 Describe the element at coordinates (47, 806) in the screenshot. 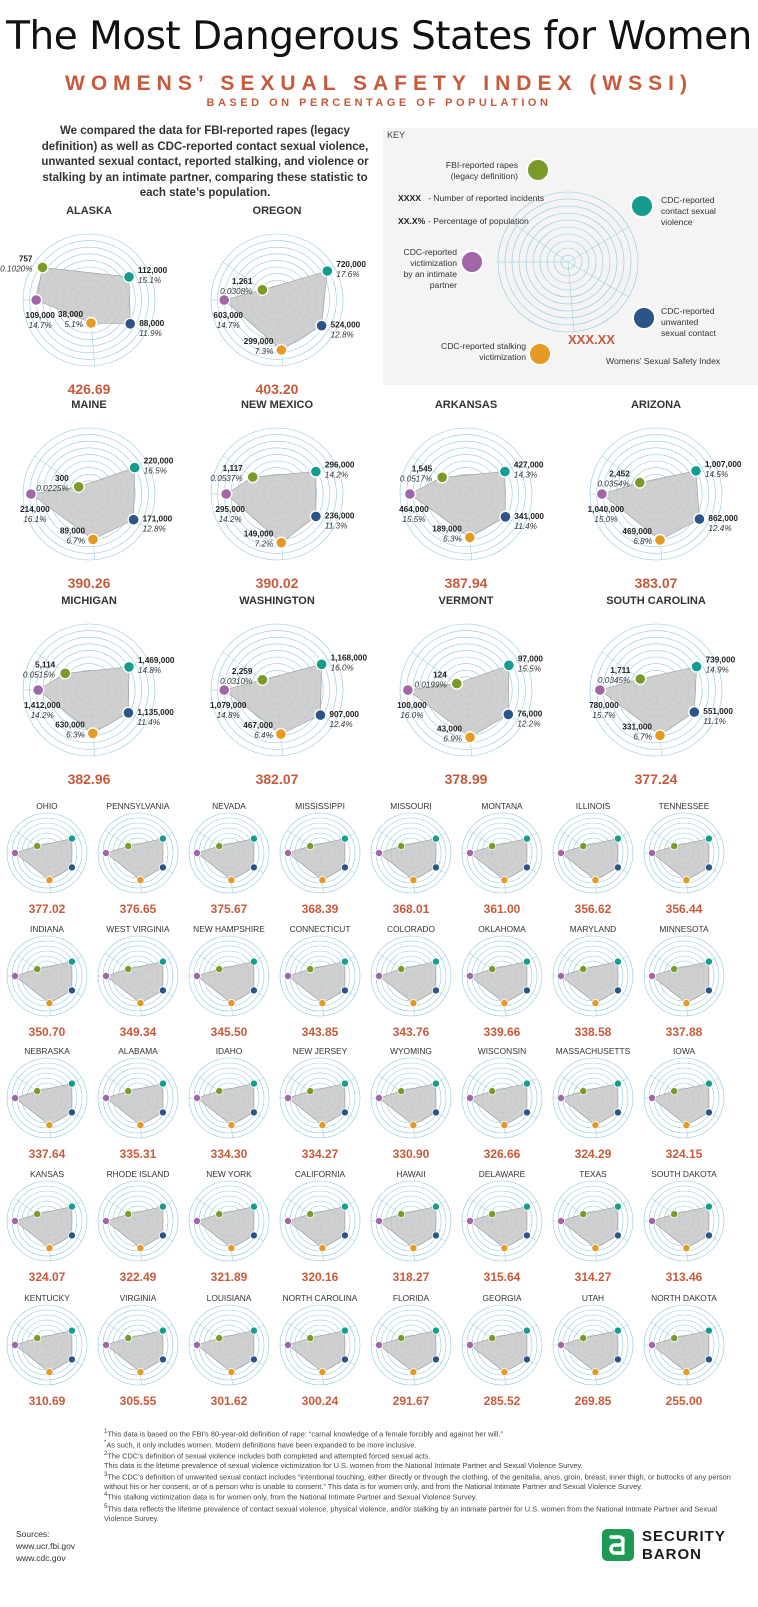

I see `state-title: OHIO` at that location.